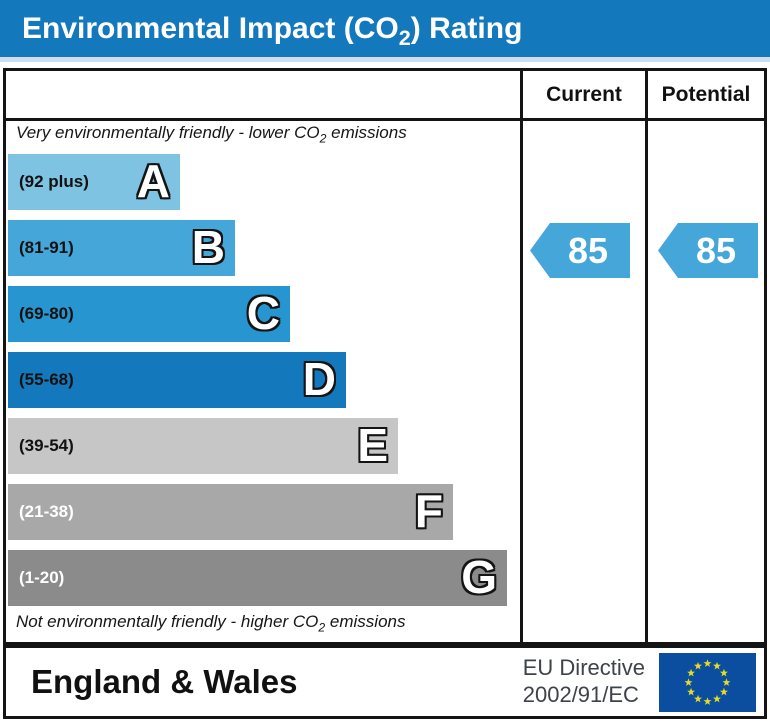 The image size is (770, 722). What do you see at coordinates (54, 181) in the screenshot?
I see `band-a-range: (92 plus)` at bounding box center [54, 181].